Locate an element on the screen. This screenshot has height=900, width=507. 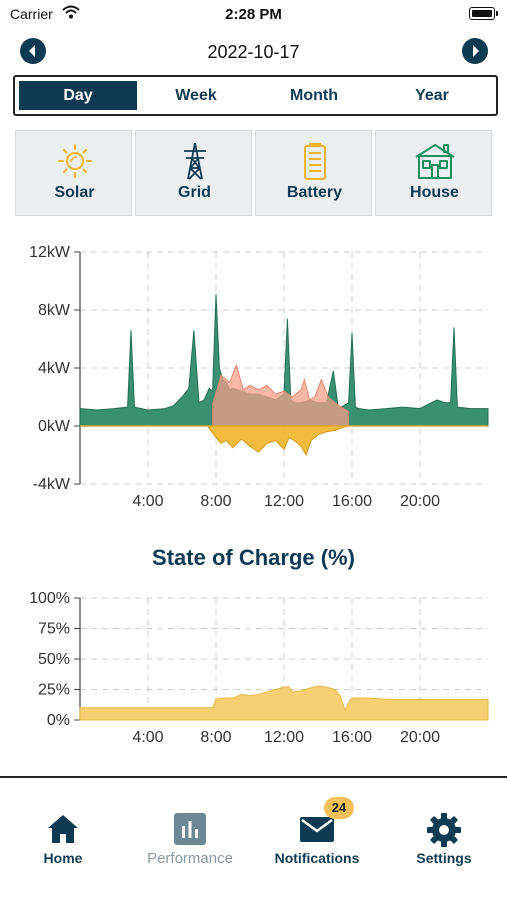
nav-settings: Settings is located at coordinates (444, 842).